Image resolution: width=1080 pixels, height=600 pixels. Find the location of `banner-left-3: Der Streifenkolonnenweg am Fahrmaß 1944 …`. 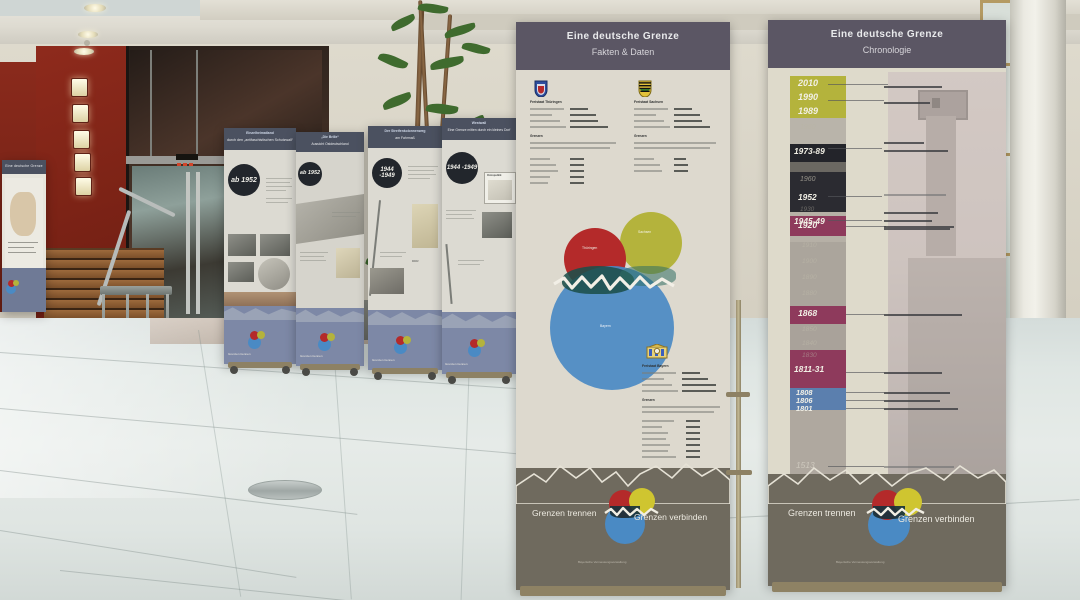

banner-left-3: Der Streifenkolonnenweg am Fahrmaß 1944 … is located at coordinates (405, 248).